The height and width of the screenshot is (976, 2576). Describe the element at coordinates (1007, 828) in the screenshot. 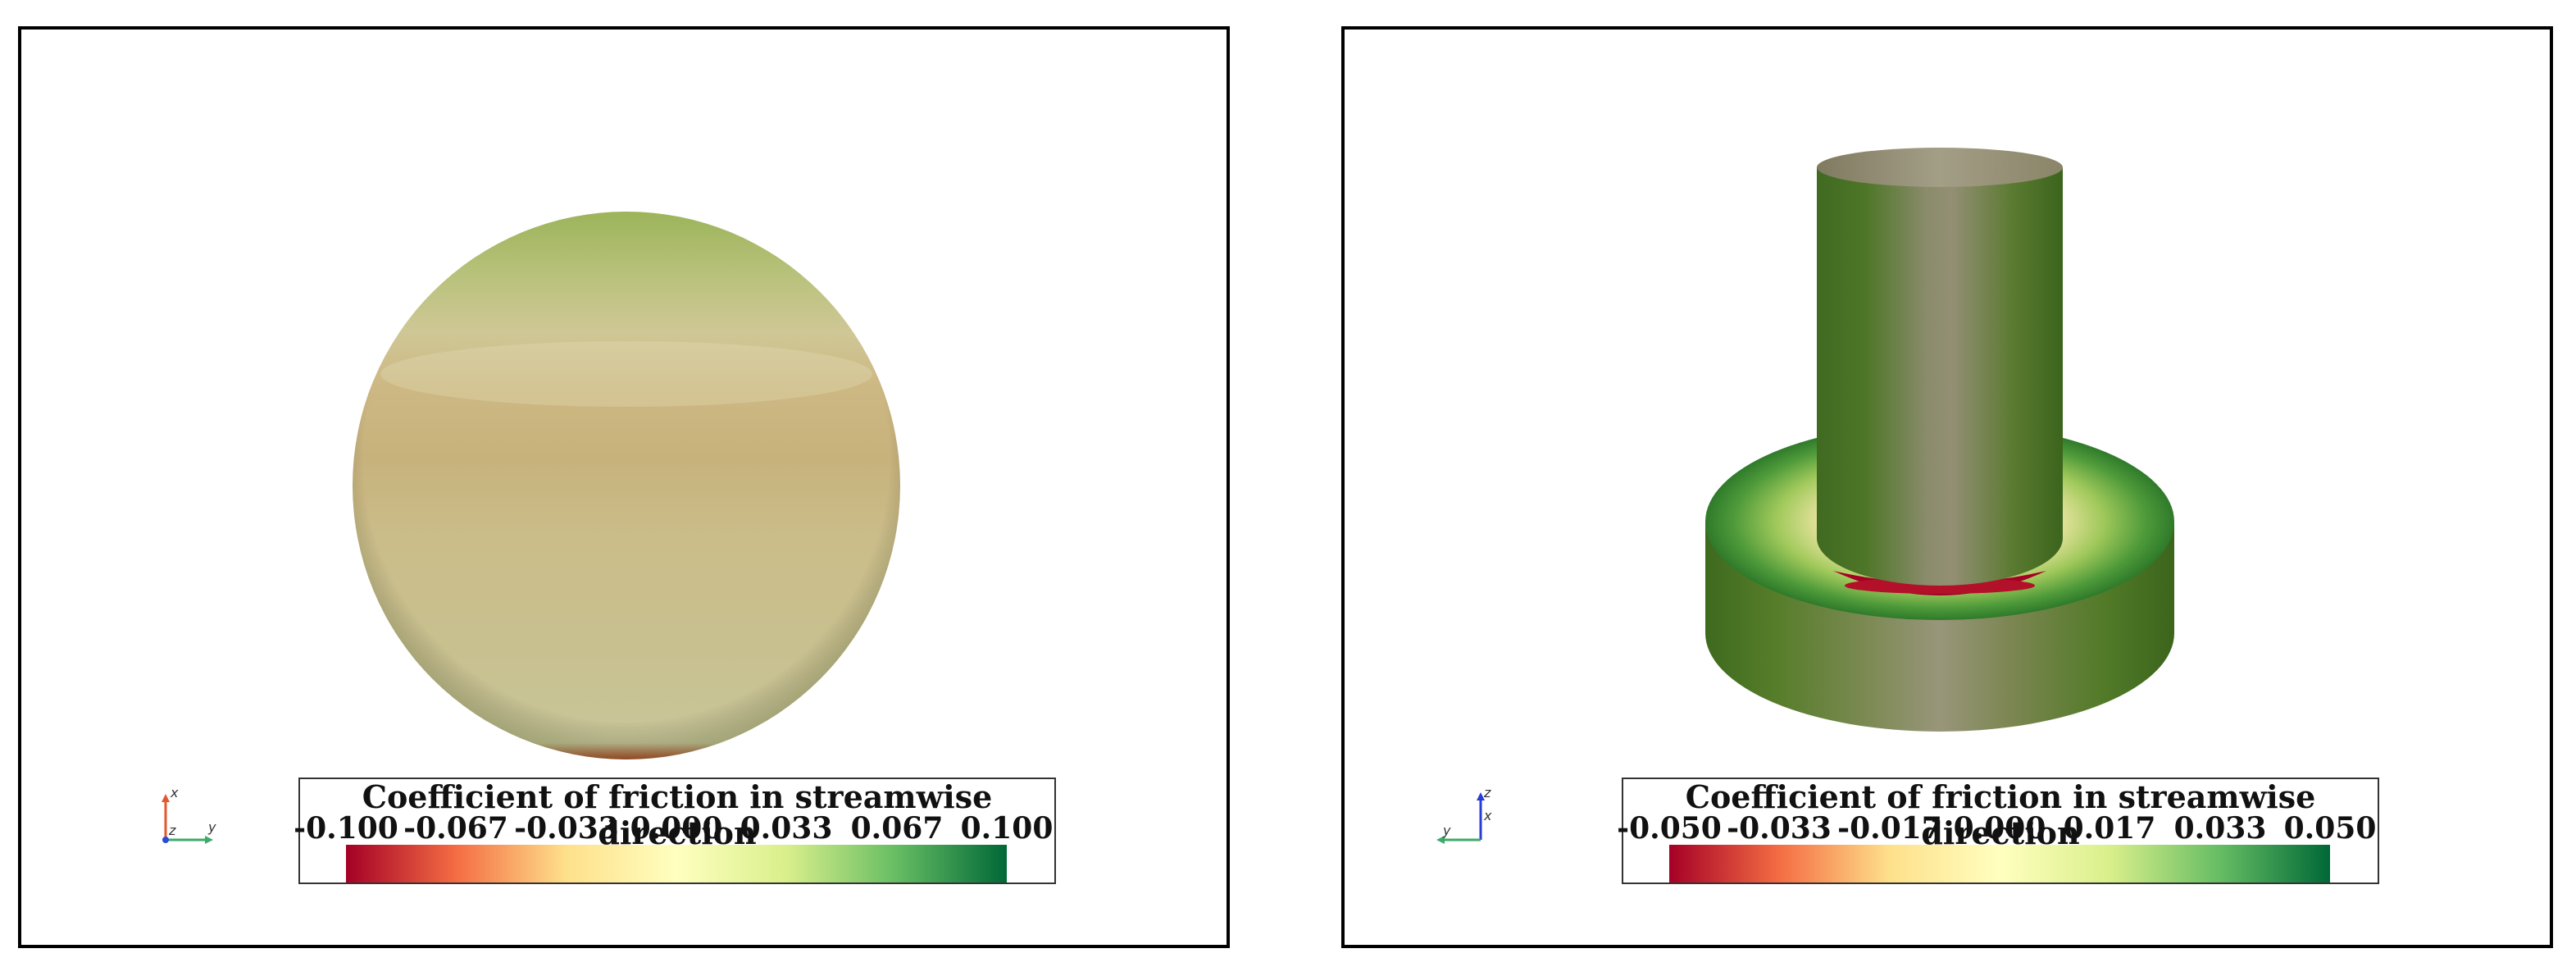

I see `colorbar-tick: 0.100` at that location.